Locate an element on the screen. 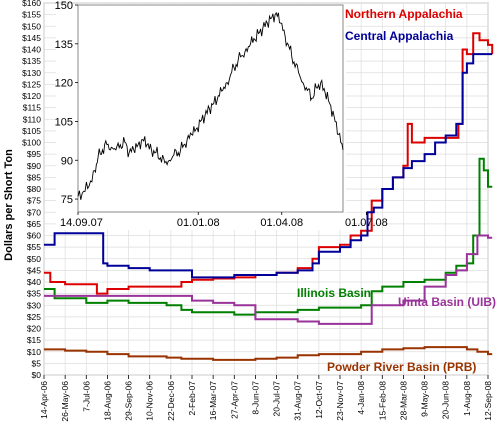 The width and height of the screenshot is (497, 435). label-uinta-basin: Uinta Basin (UIB) is located at coordinates (447, 302).